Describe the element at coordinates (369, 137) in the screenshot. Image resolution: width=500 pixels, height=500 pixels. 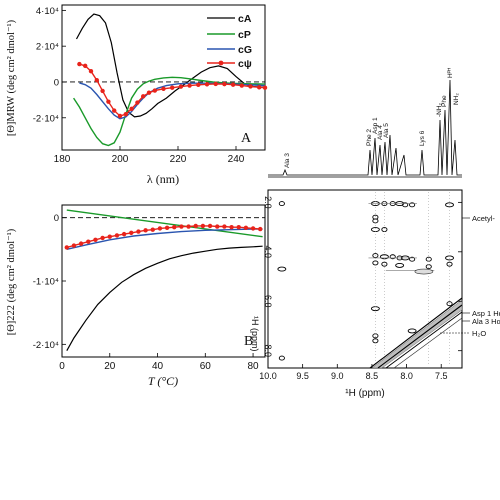
I see `nmr-label-phe2: Phe 2` at that location.